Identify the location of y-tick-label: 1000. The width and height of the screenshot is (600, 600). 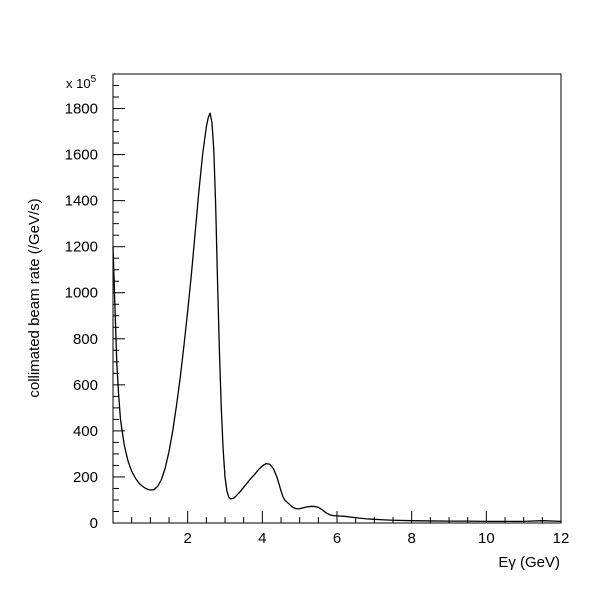
(81, 293).